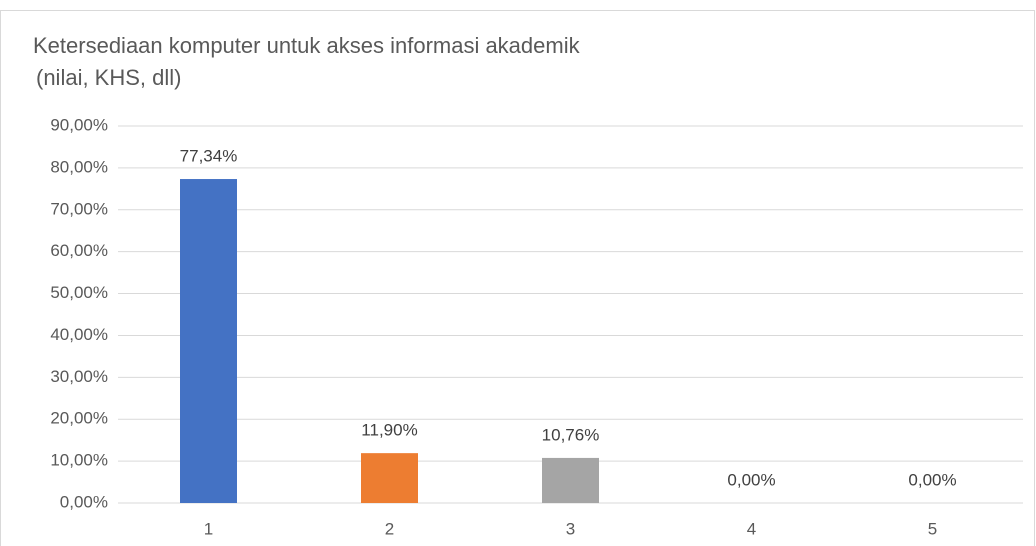 The width and height of the screenshot is (1036, 546). What do you see at coordinates (570, 528) in the screenshot?
I see `x-tick-label: 3` at bounding box center [570, 528].